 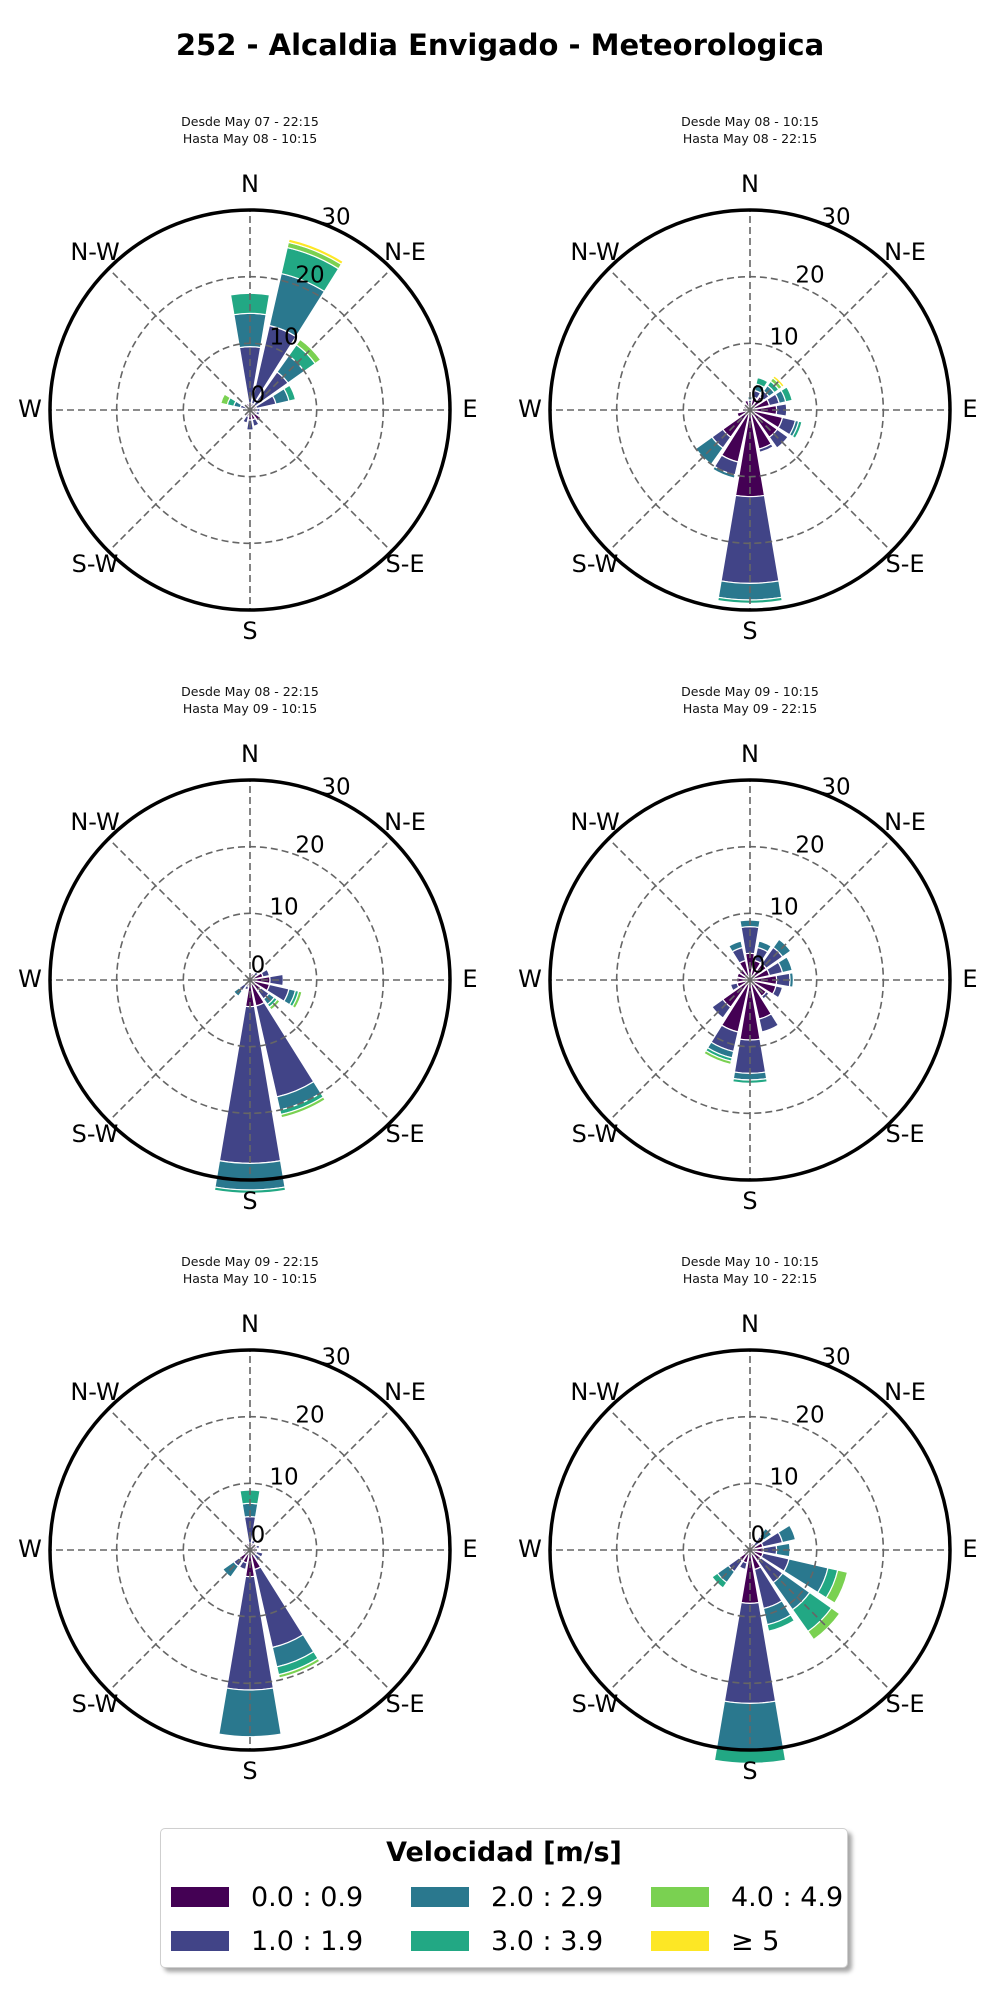 What do you see at coordinates (267, 1897) in the screenshot?
I see `legend-item: 0.0 : 0.9` at bounding box center [267, 1897].